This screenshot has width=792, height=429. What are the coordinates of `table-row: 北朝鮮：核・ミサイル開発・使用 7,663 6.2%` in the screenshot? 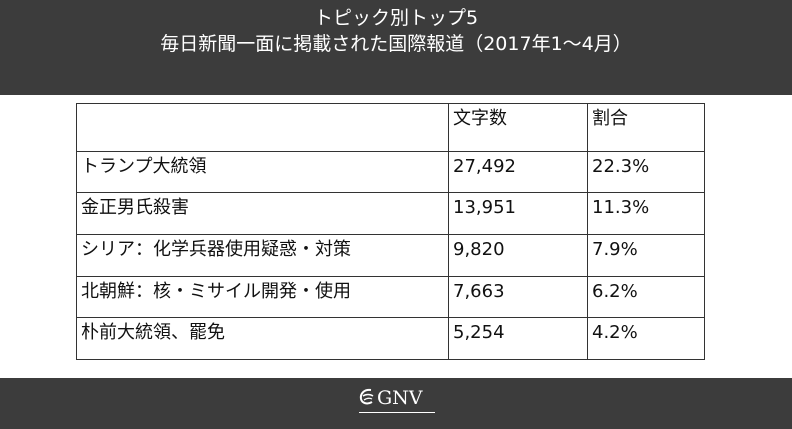 It's located at (390, 297).